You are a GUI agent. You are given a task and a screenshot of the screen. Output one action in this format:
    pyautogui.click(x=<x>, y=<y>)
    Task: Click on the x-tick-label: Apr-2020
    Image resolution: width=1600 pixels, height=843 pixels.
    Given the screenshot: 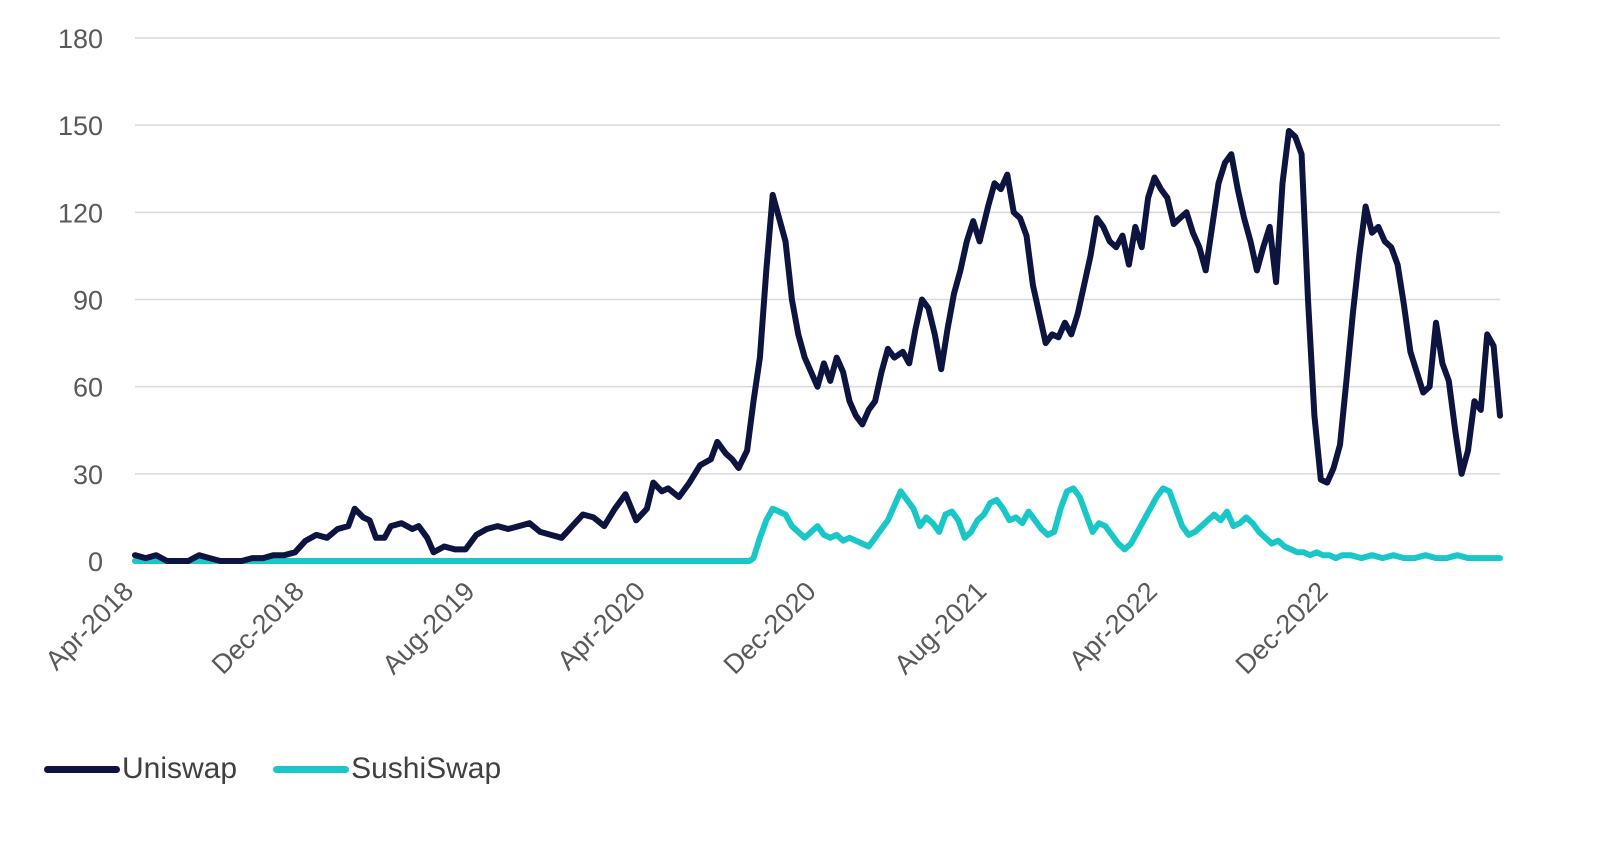 What is the action you would take?
    pyautogui.click(x=601, y=626)
    